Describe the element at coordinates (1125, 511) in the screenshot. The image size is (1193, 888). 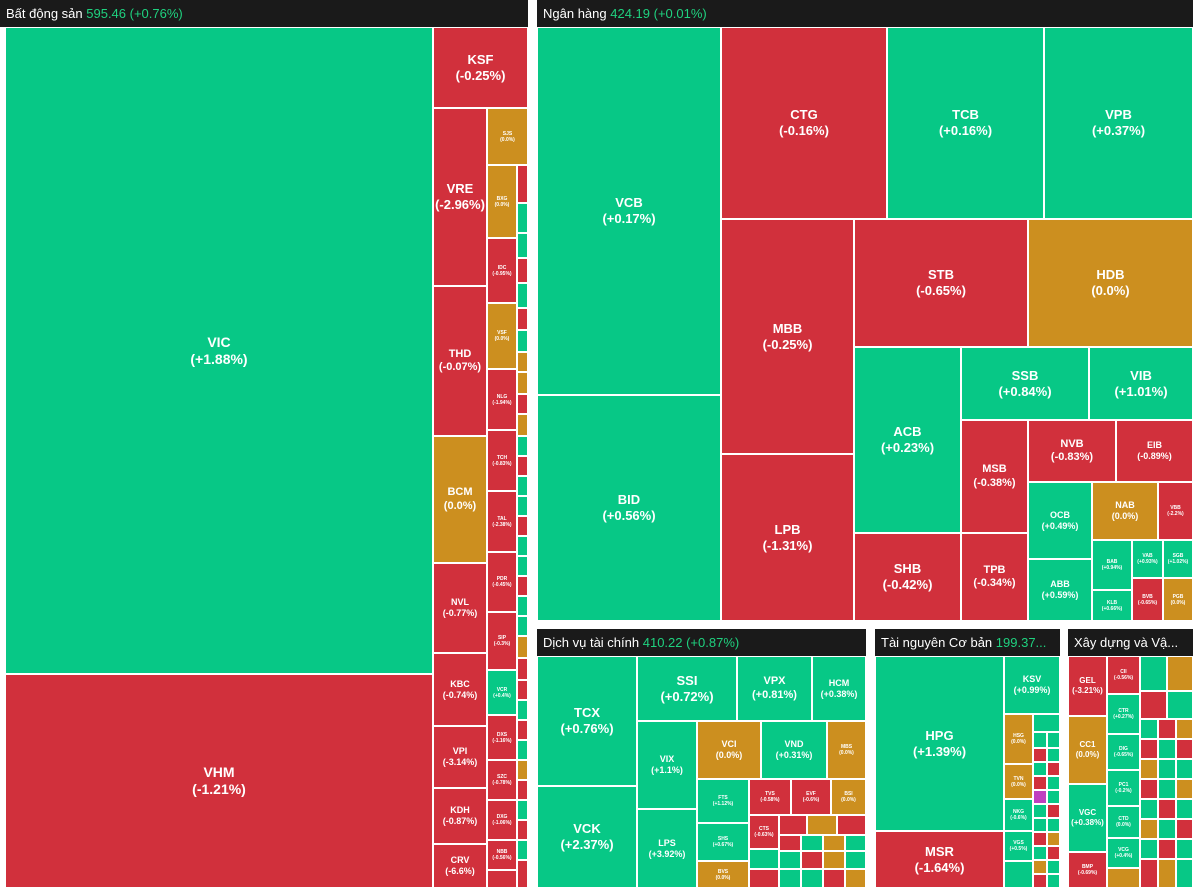
I see `stock-tile-nab: NAB (0.0%)` at that location.